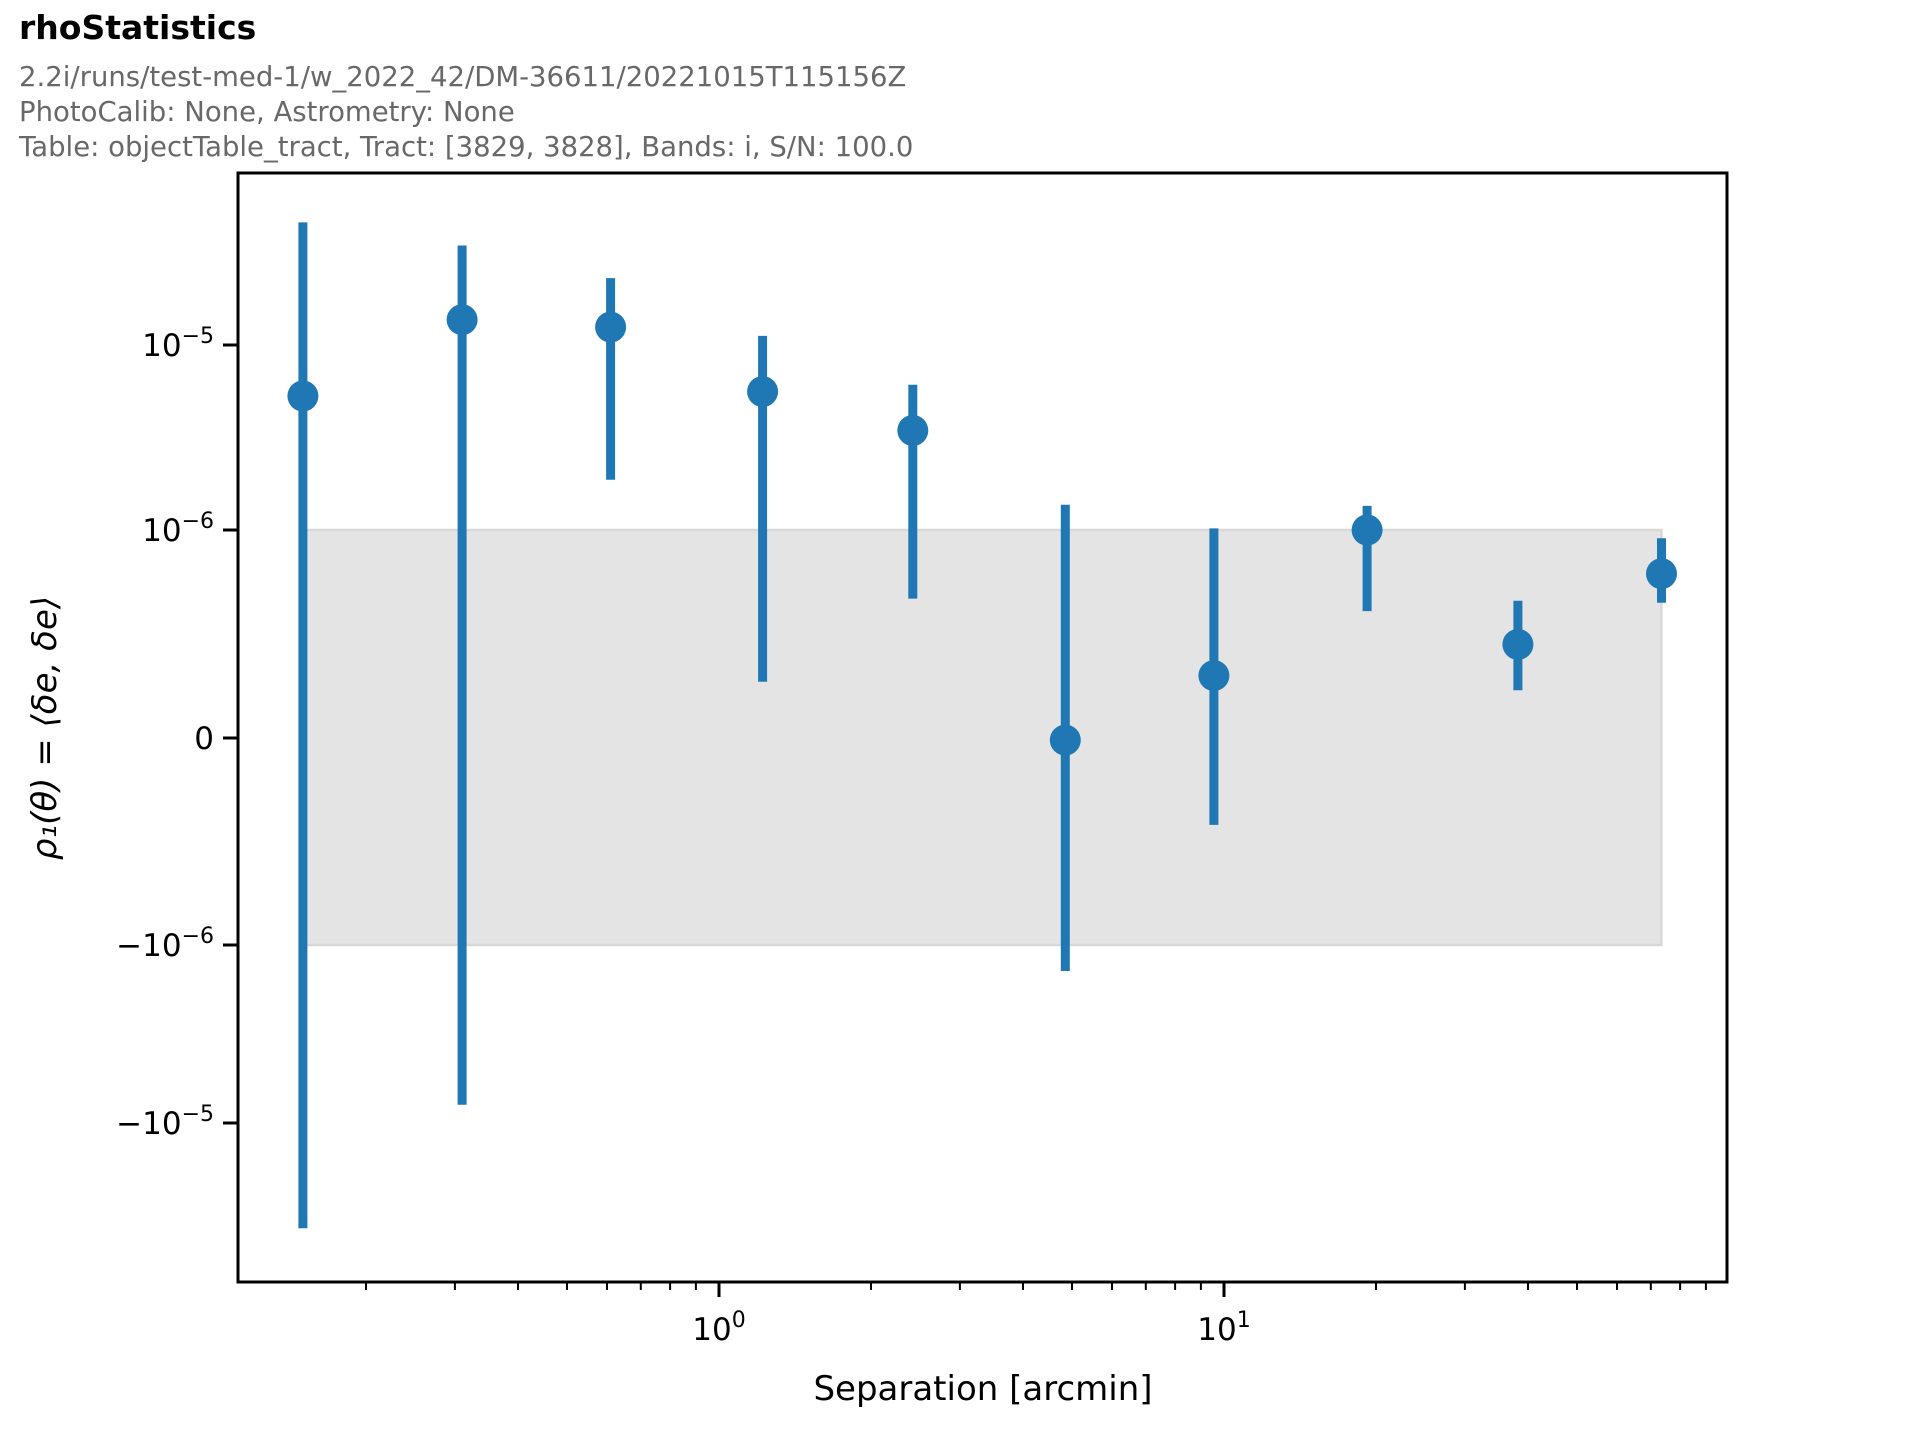  I want to click on y-tick-label: −10−5, so click(165, 1122).